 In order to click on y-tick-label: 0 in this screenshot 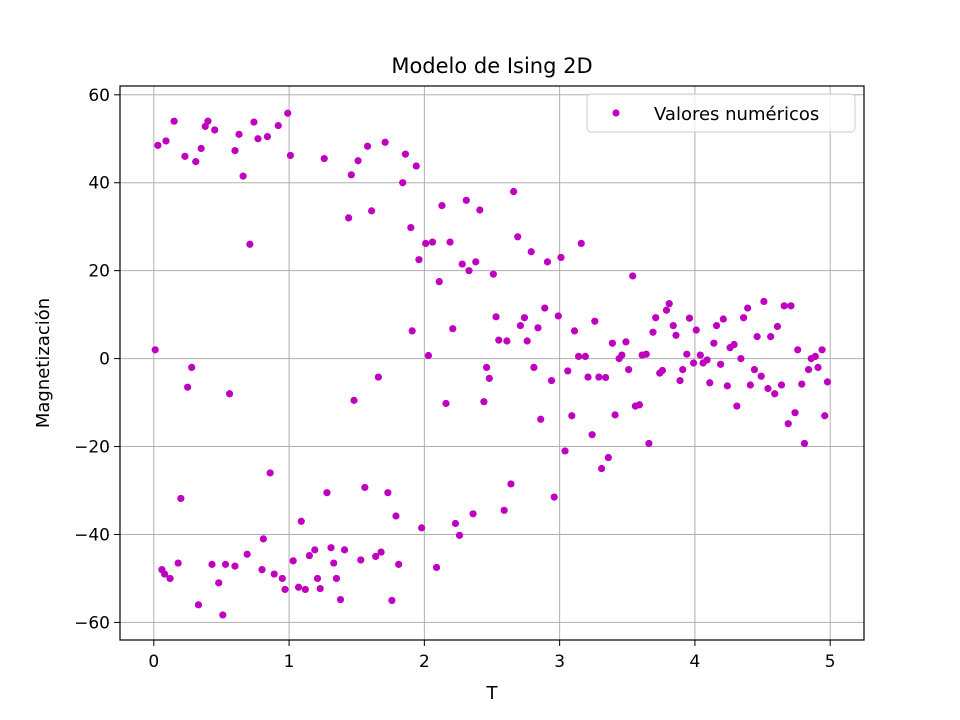, I will do `click(104, 360)`.